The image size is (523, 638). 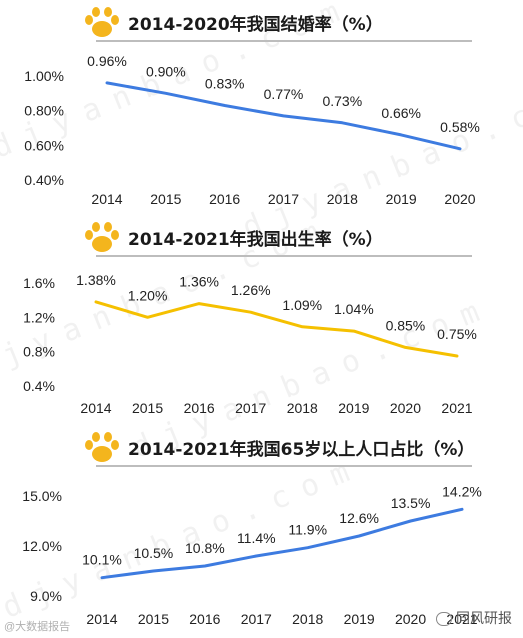 What do you see at coordinates (166, 71) in the screenshot?
I see `data-label: 0.90%` at bounding box center [166, 71].